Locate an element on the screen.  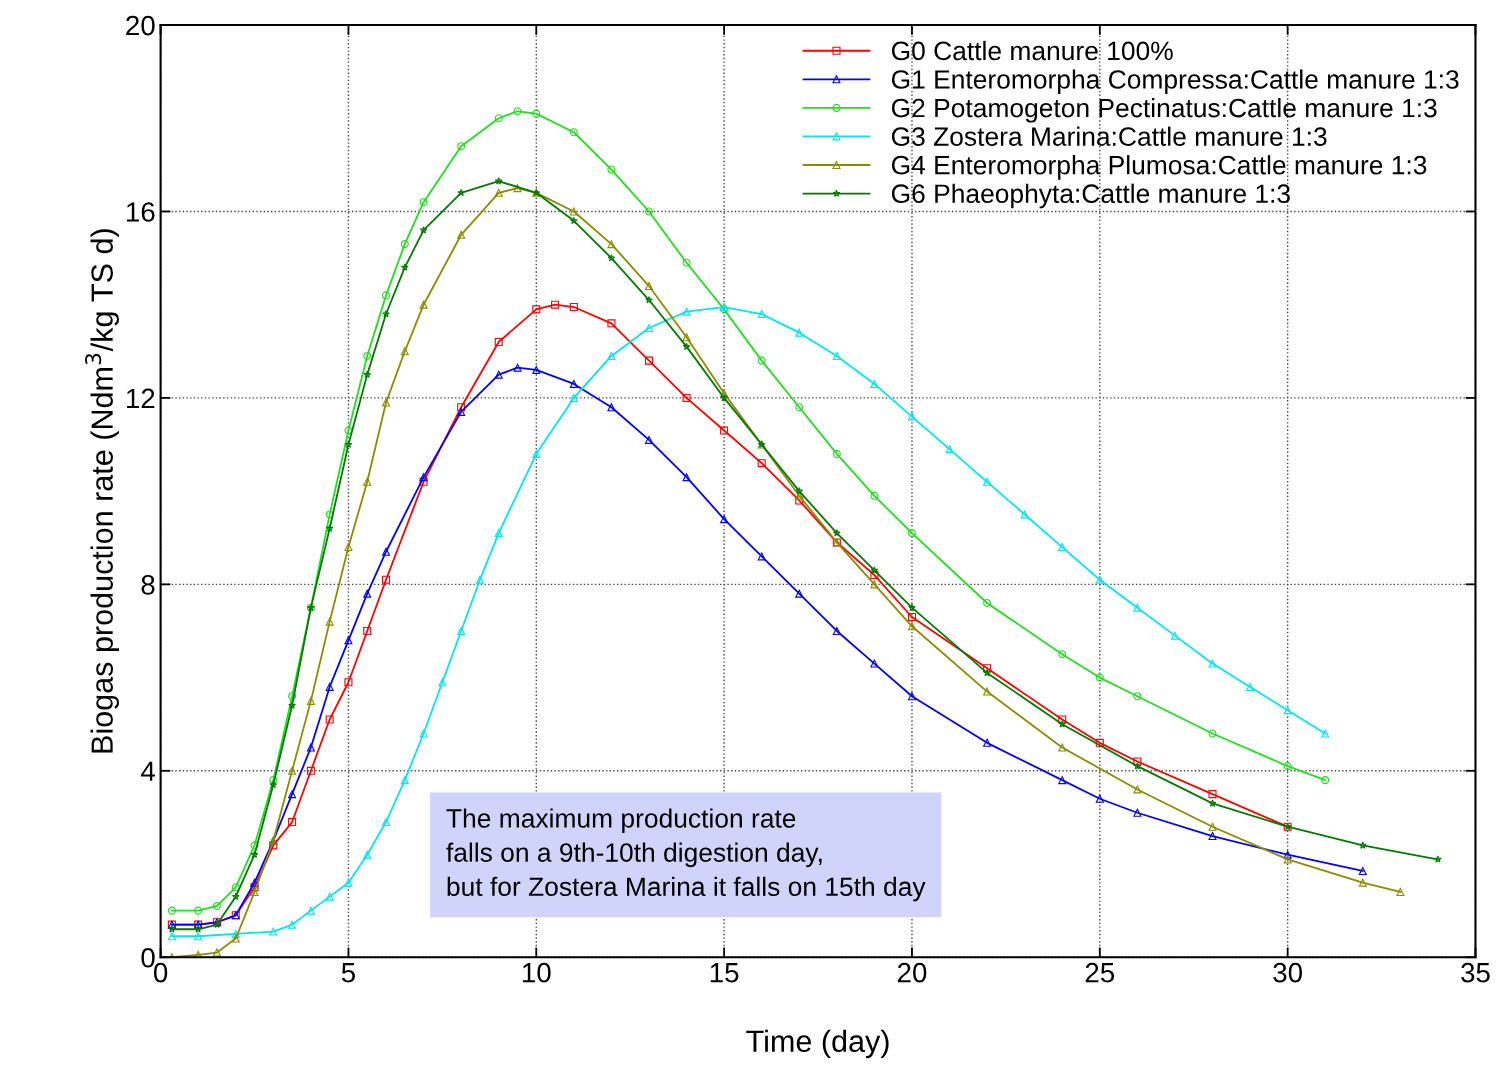
x-axis-title: Time (day) is located at coordinates (817, 1044).